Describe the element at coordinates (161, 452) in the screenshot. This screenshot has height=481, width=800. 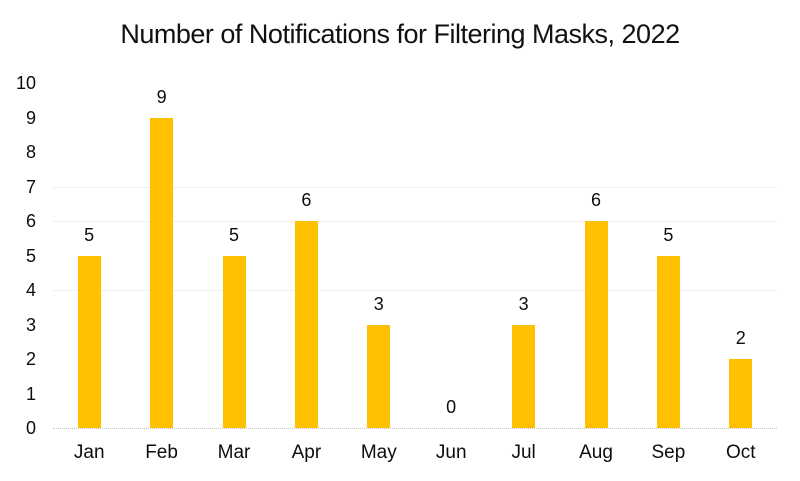
I see `x-category-label: Feb` at that location.